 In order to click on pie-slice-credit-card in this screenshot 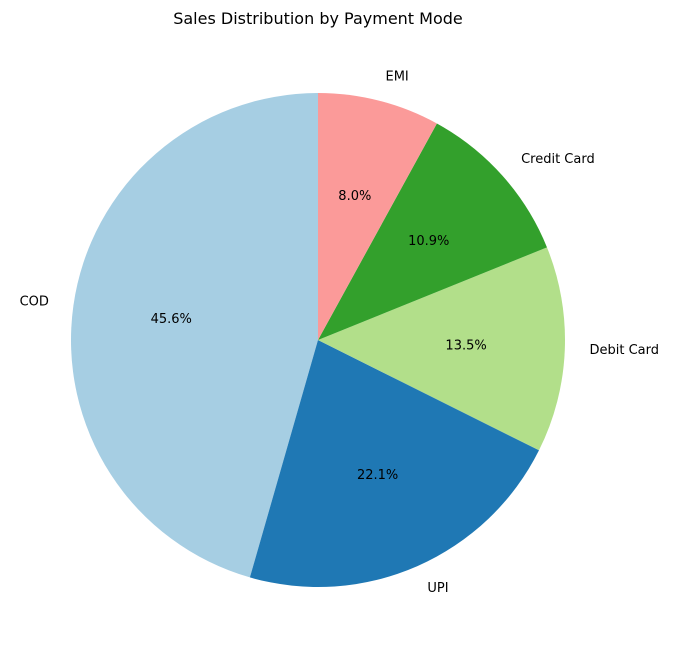, I will do `click(432, 231)`.